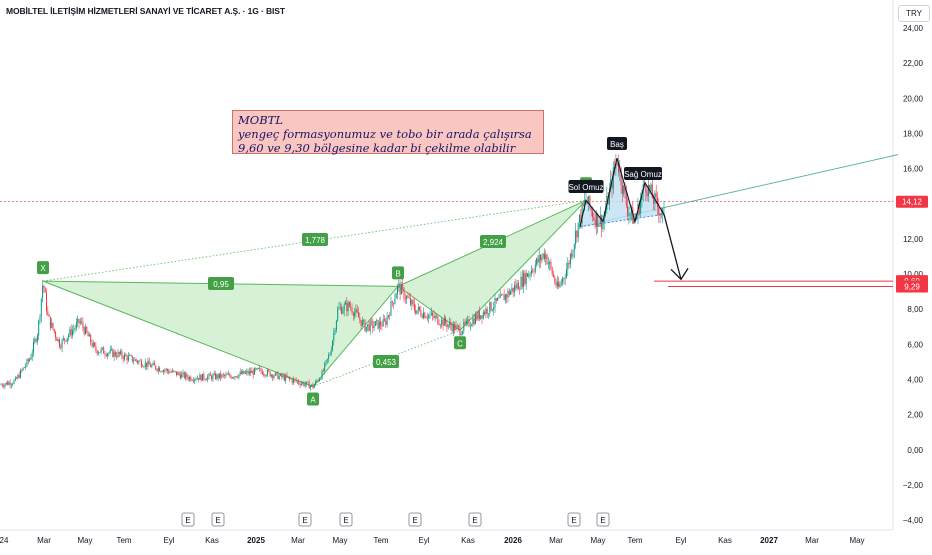  What do you see at coordinates (513, 540) in the screenshot?
I see `x-tick-label: 2026` at bounding box center [513, 540].